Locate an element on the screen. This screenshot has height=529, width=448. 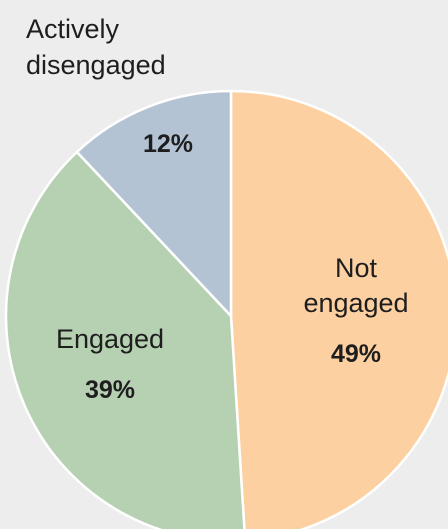
slice-label-engaged: Engaged is located at coordinates (110, 339).